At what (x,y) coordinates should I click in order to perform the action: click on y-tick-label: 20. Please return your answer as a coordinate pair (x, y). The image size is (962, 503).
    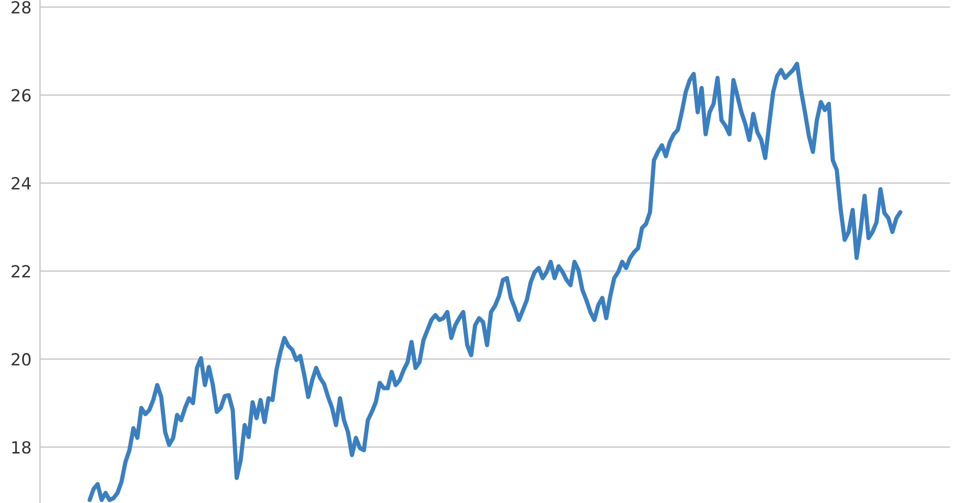
    Looking at the image, I should click on (21, 359).